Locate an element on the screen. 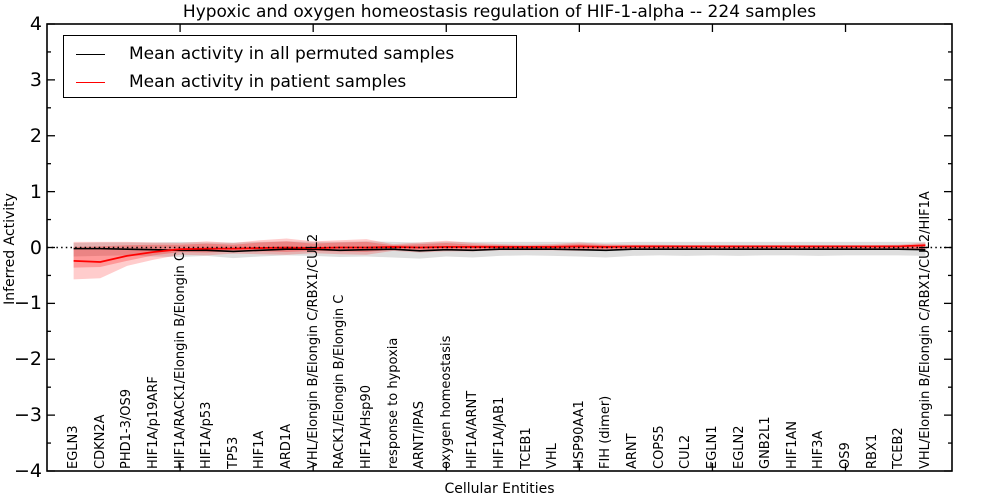  x-category-label: HIF1A/Hsp90 is located at coordinates (366, 427).